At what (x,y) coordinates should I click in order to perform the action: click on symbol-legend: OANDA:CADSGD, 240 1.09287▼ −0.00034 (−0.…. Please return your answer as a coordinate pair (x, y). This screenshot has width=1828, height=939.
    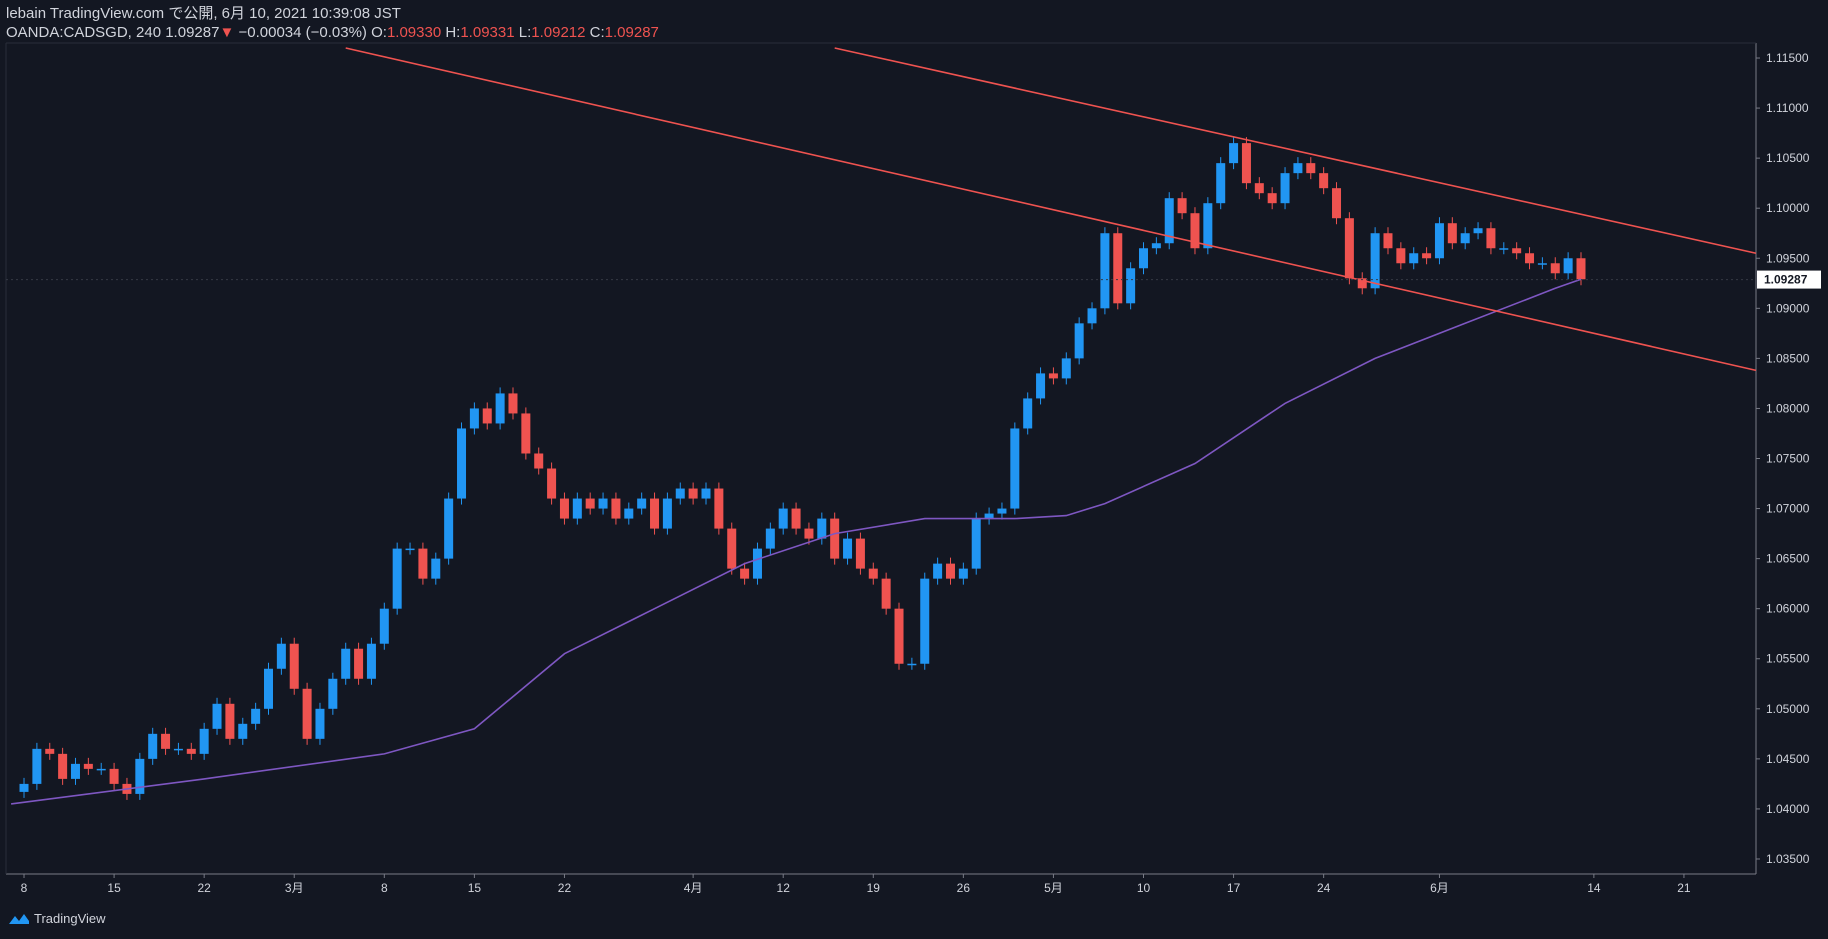
    Looking at the image, I should click on (332, 32).